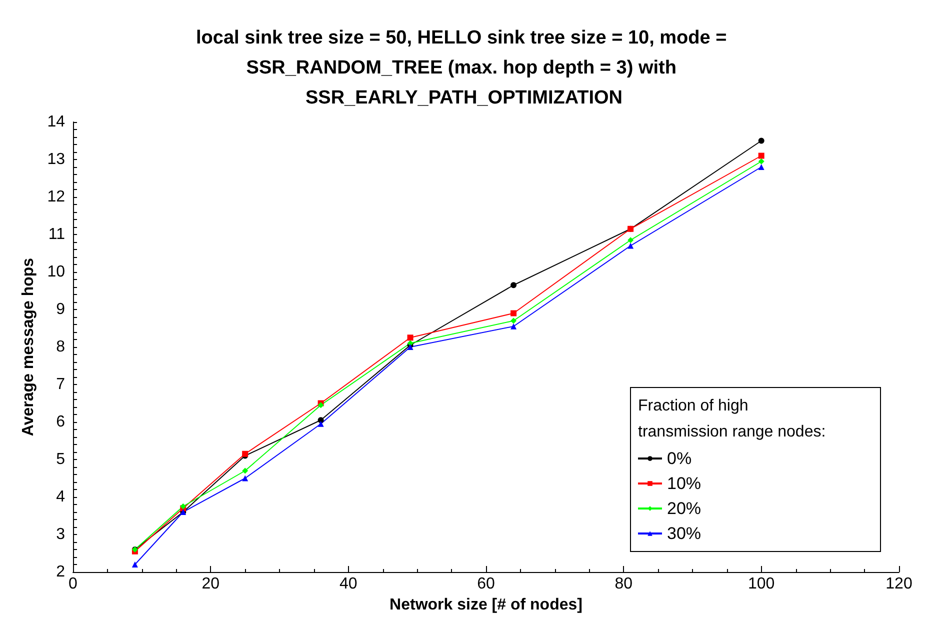 Image resolution: width=928 pixels, height=633 pixels. I want to click on y-tick-label: 11, so click(57, 234).